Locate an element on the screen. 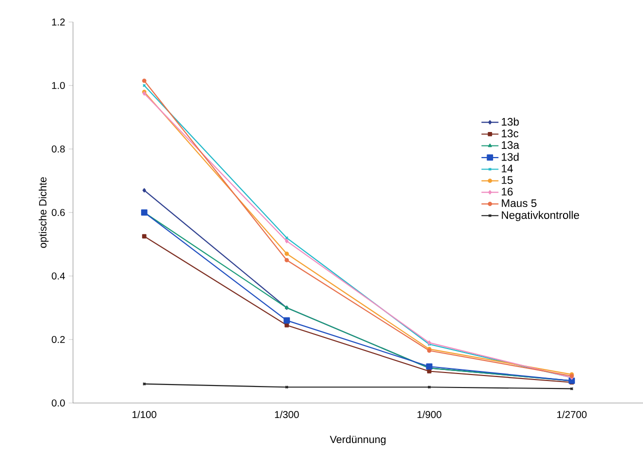 This screenshot has width=643, height=464. x-tick-label: 1/300 is located at coordinates (287, 414).